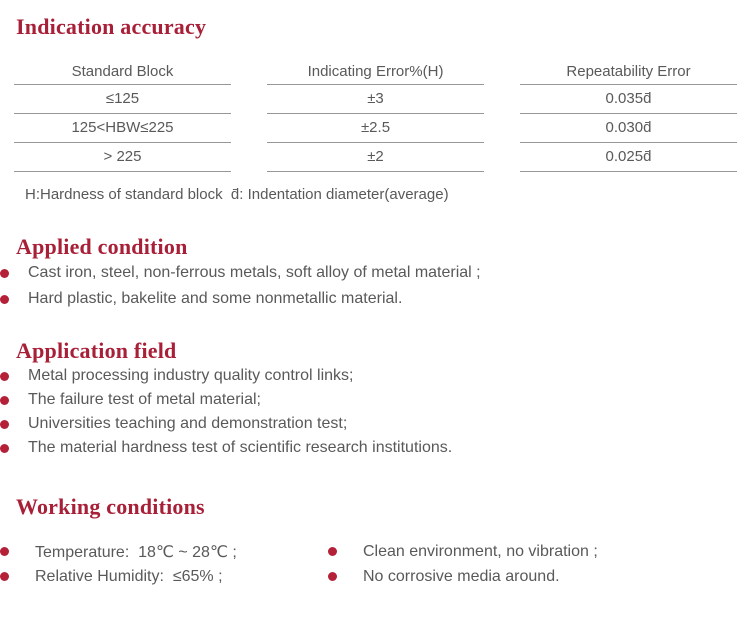 This screenshot has height=643, width=750. Describe the element at coordinates (129, 576) in the screenshot. I see `list-item-text: Relative Humidity: ≤65% ;` at that location.